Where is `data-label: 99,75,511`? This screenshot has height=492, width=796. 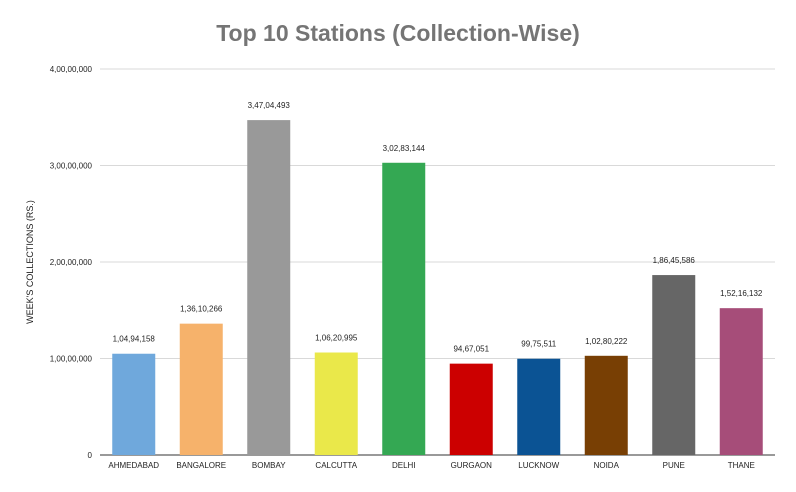 data-label: 99,75,511 is located at coordinates (539, 344).